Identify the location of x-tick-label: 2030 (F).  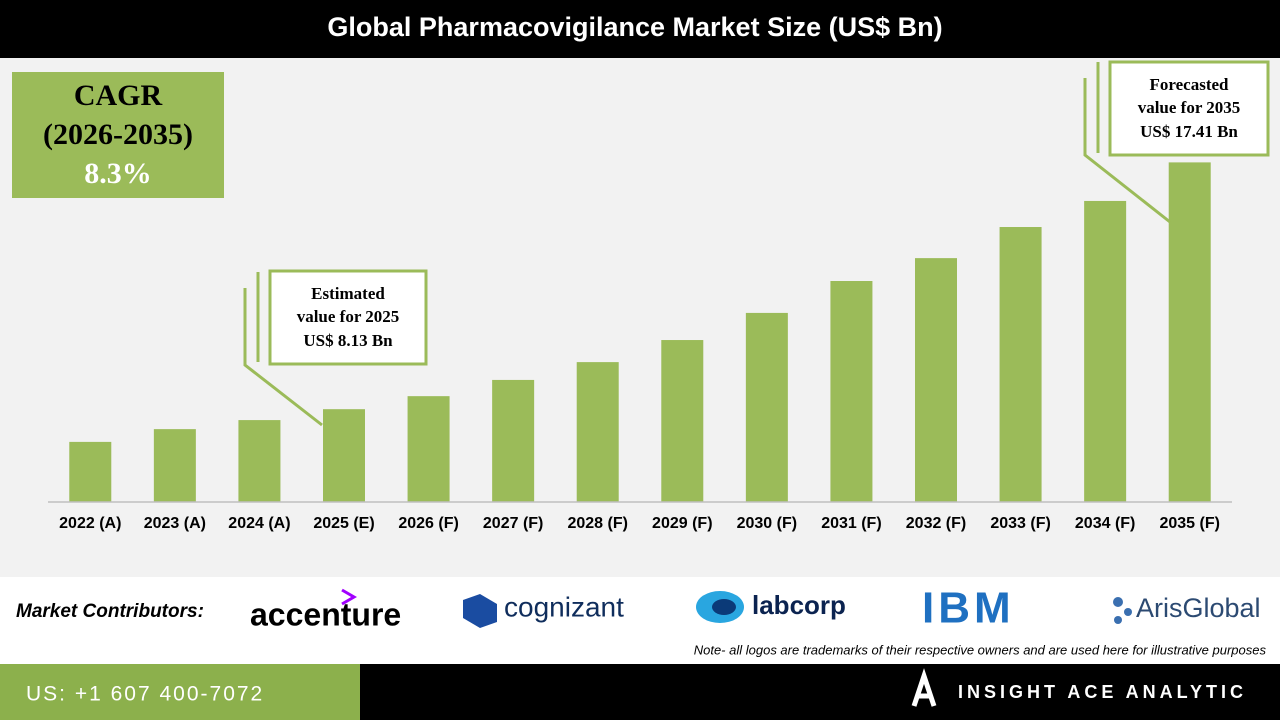
(767, 523).